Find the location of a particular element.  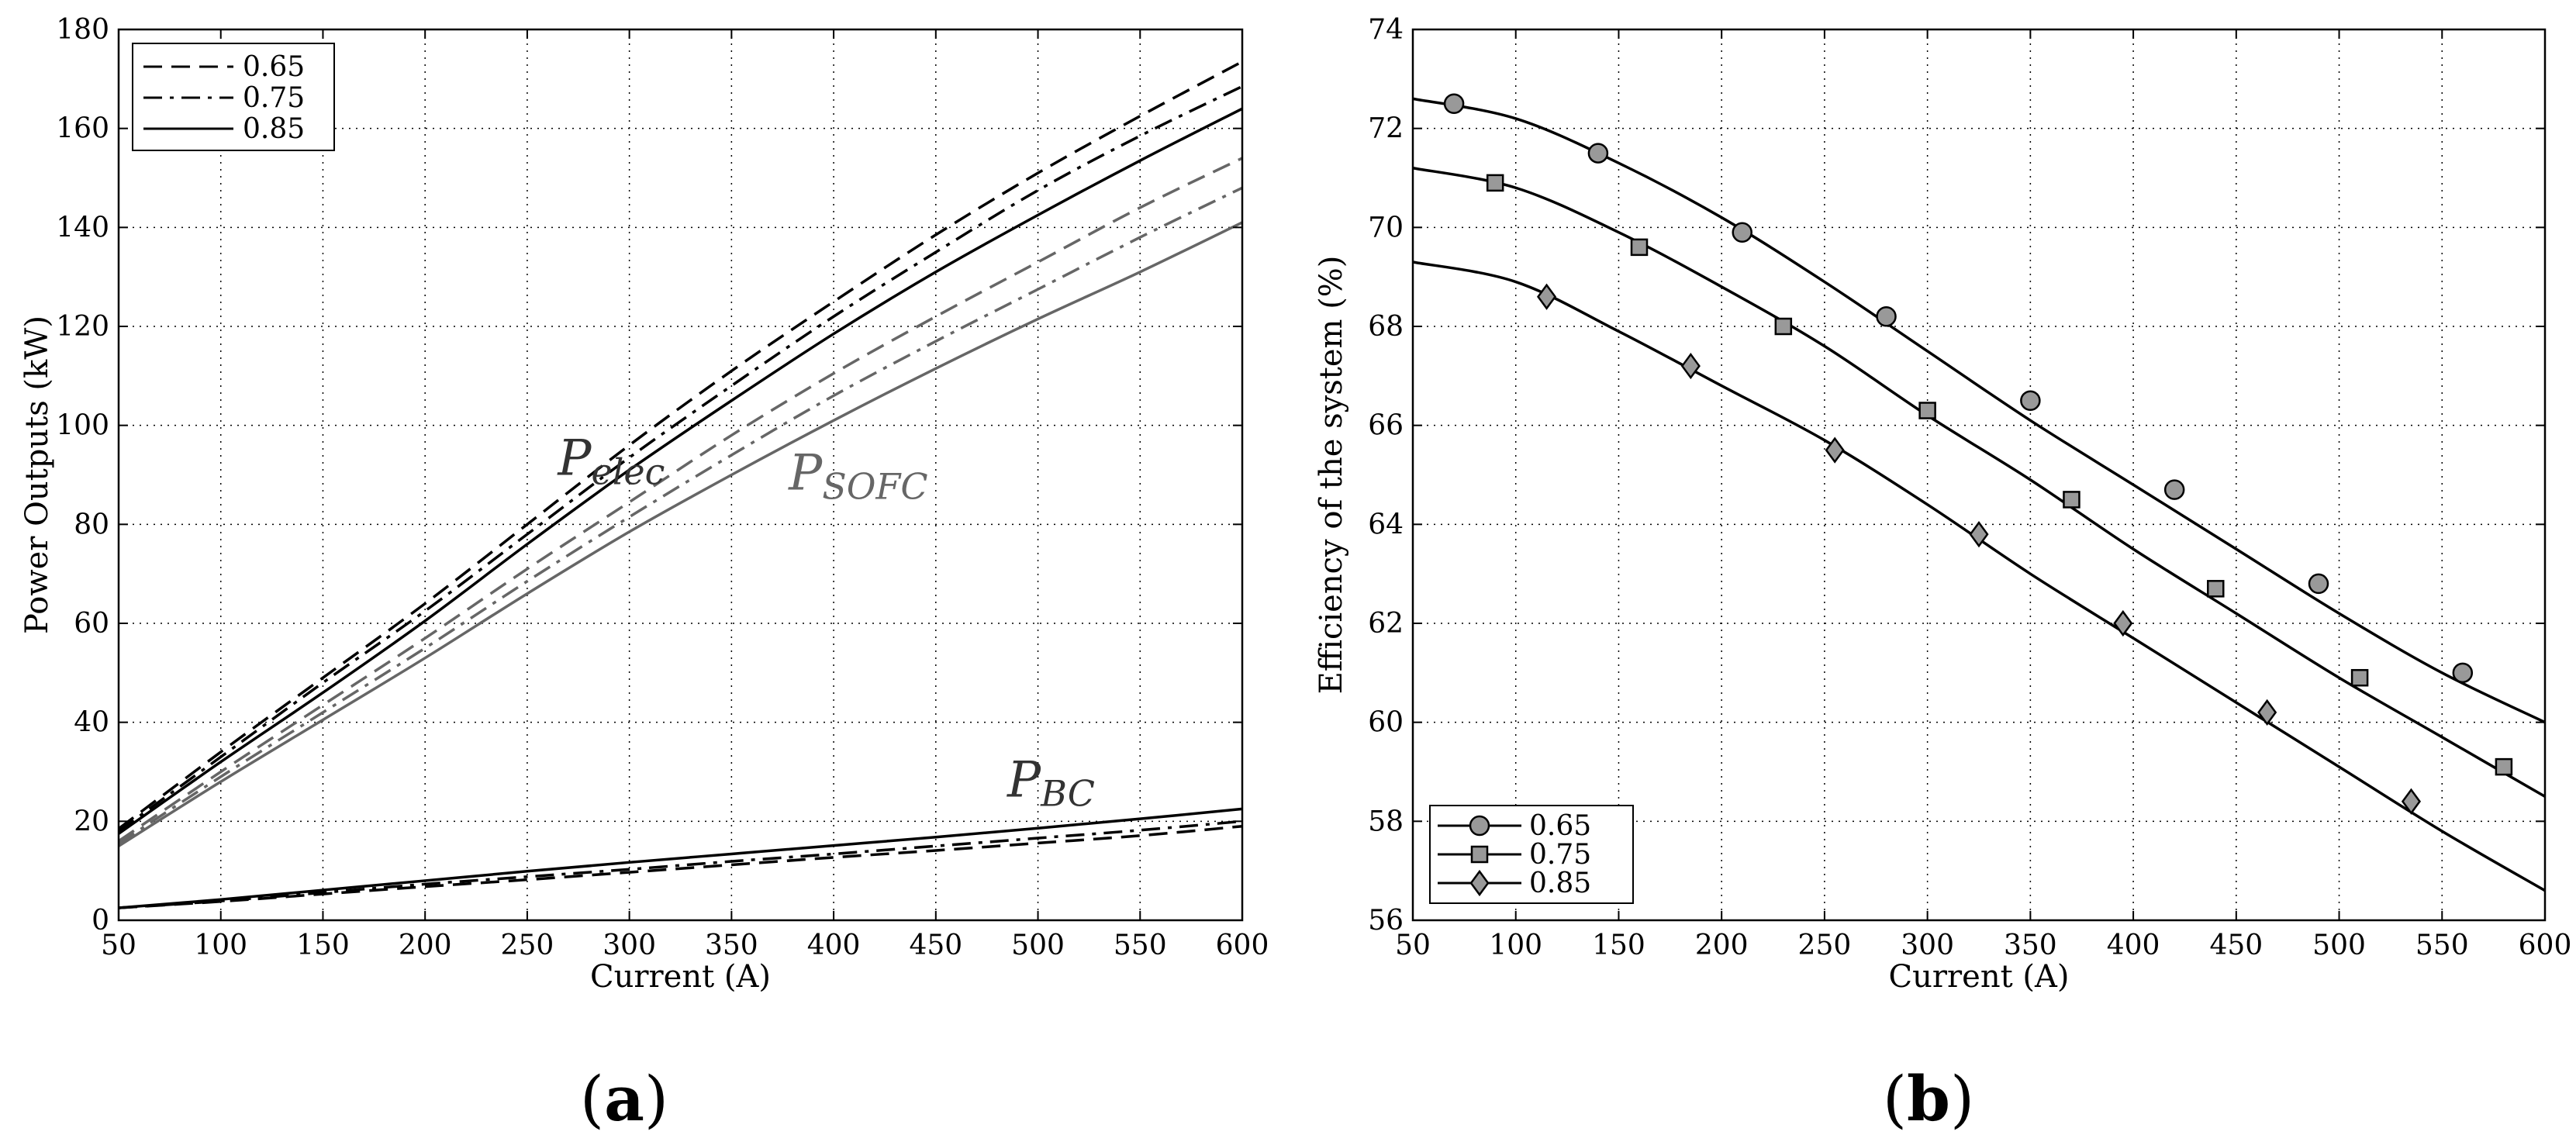

caption-b: (b) is located at coordinates (1929, 1098).